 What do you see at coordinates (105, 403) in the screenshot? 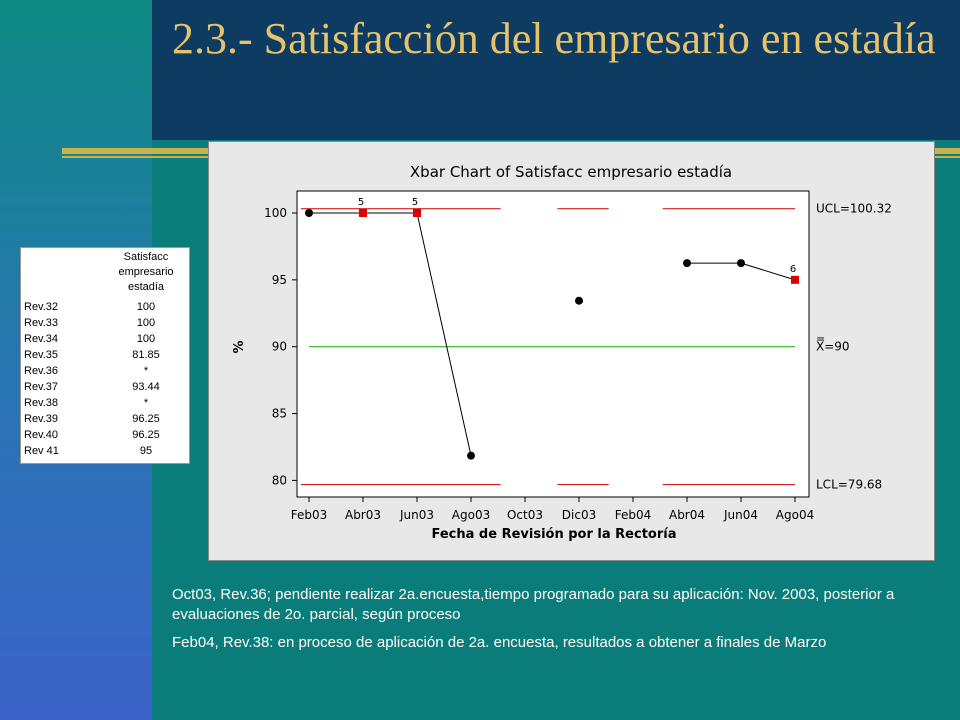
I see `table-row: Rev.38 *` at bounding box center [105, 403].